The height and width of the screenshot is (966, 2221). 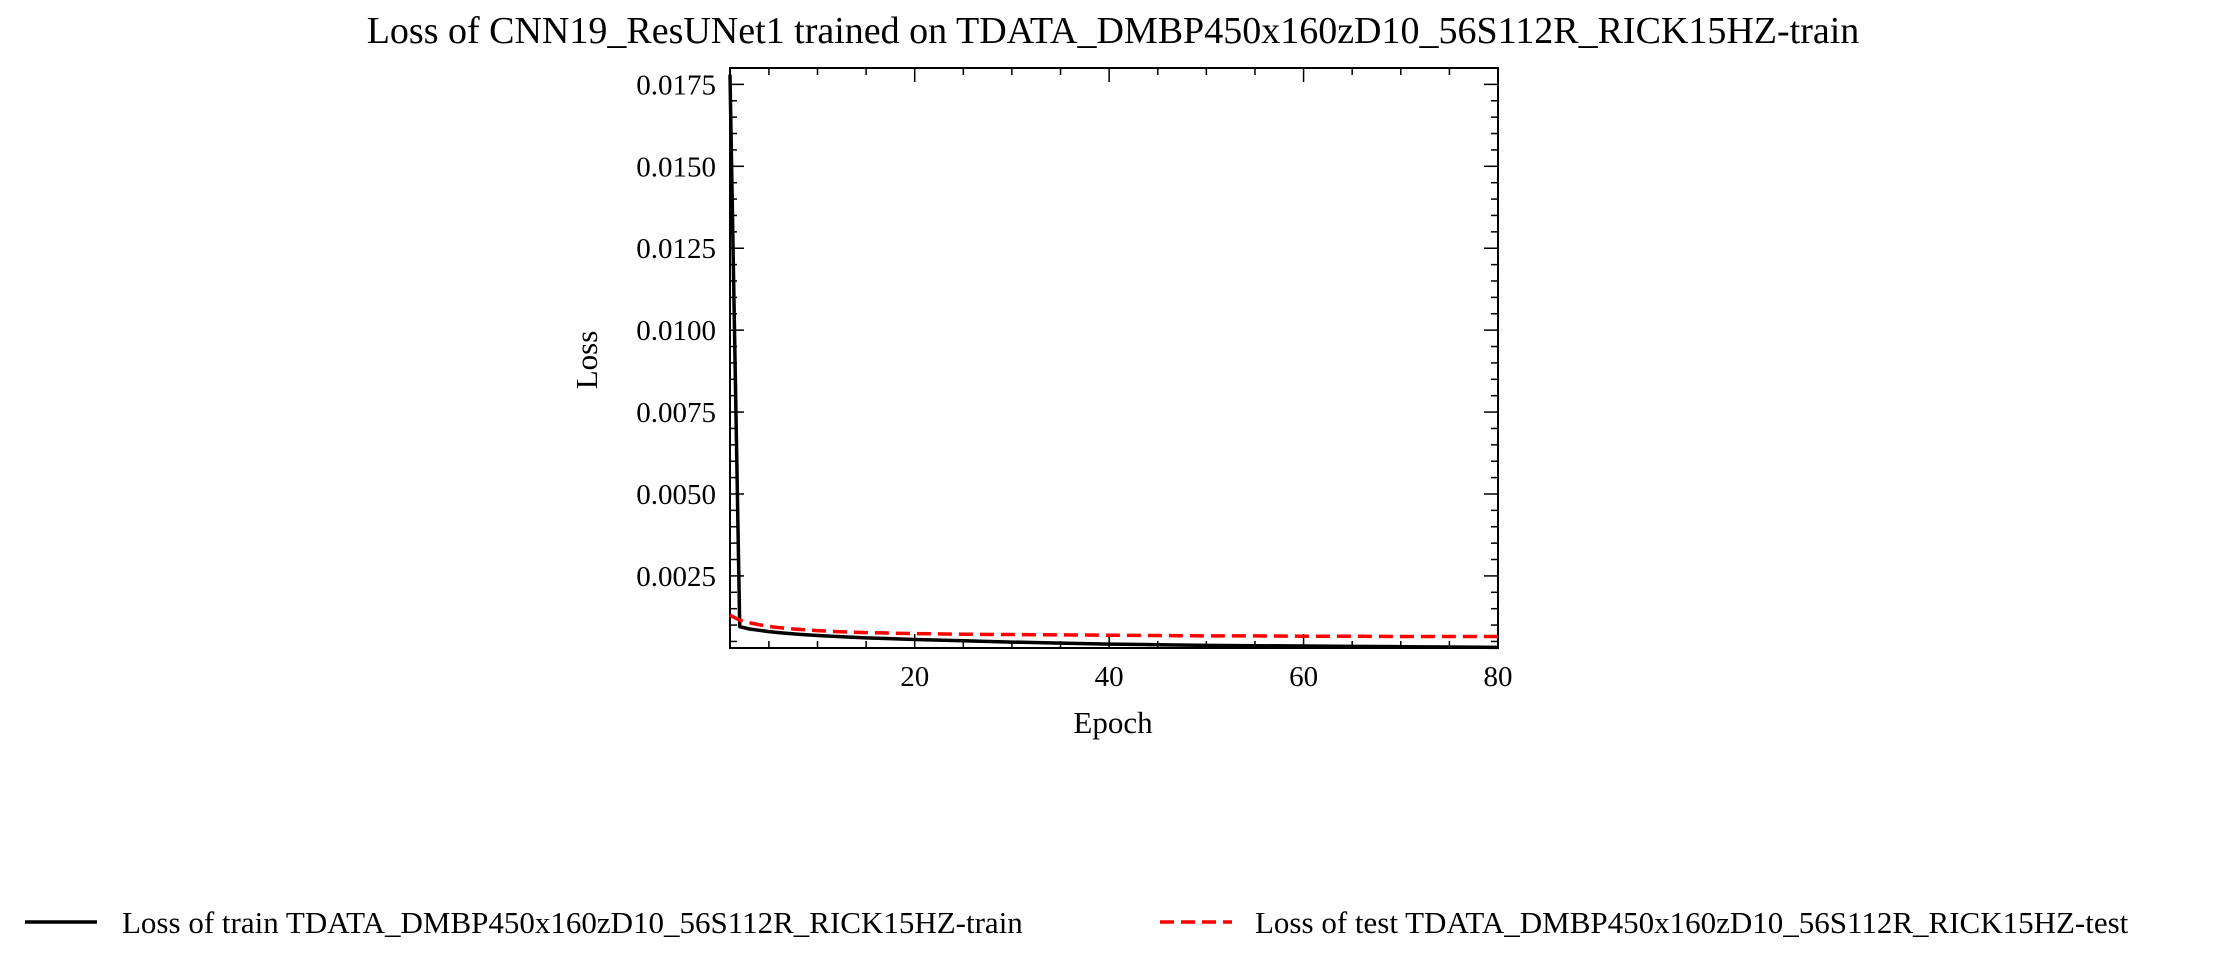 I want to click on y-tick-label: 0.0050, so click(x=676, y=495).